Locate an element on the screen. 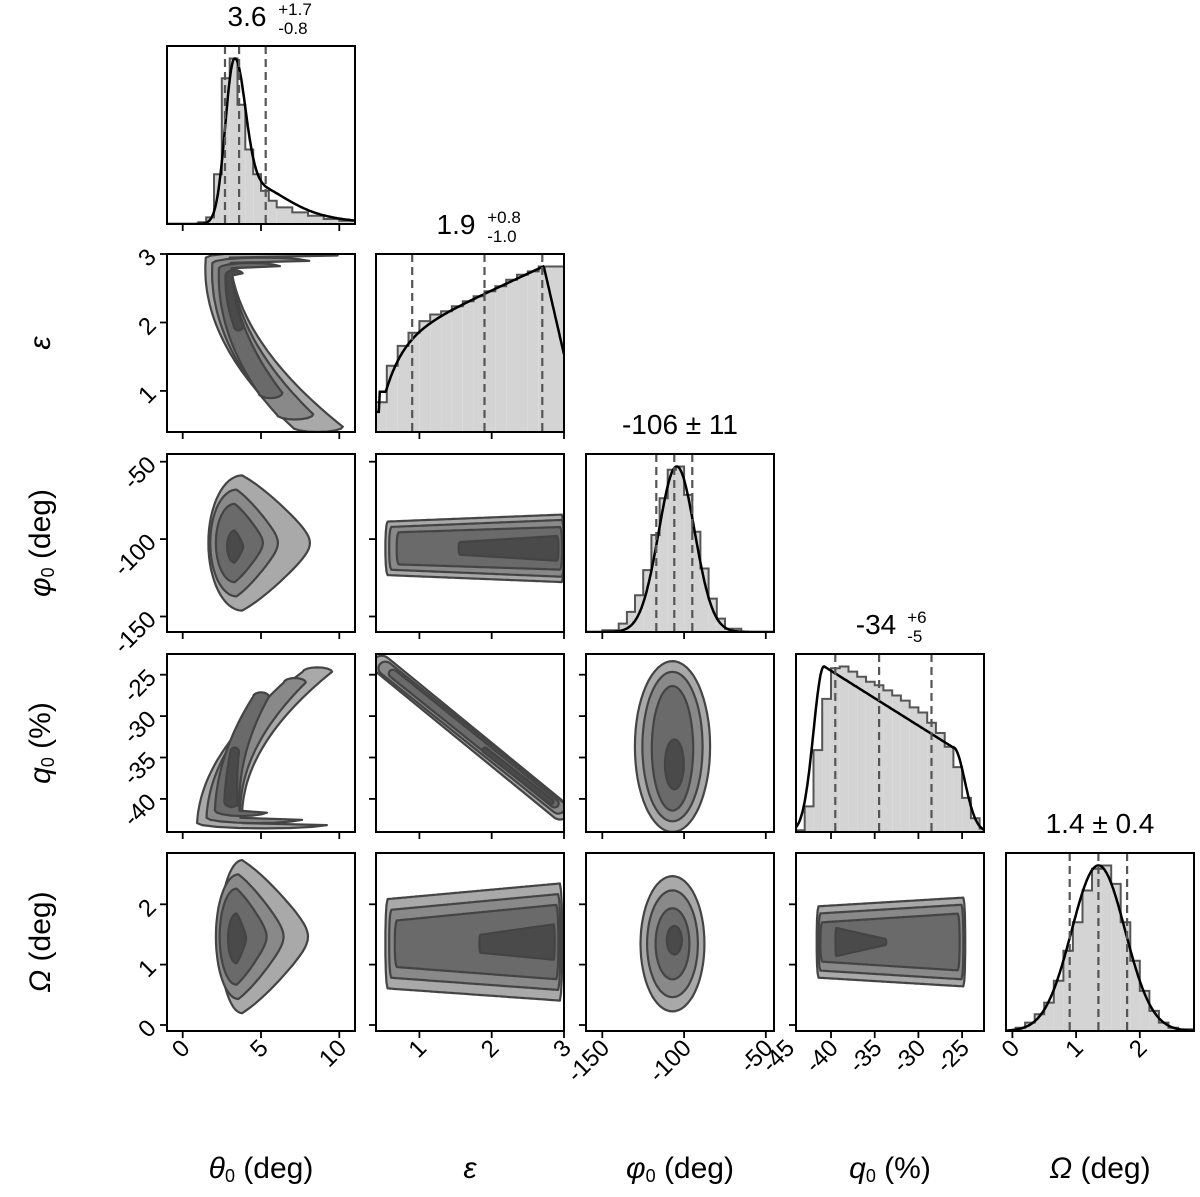 The width and height of the screenshot is (1200, 1197). panel-q0-vs-epsilon is located at coordinates (467, 746).